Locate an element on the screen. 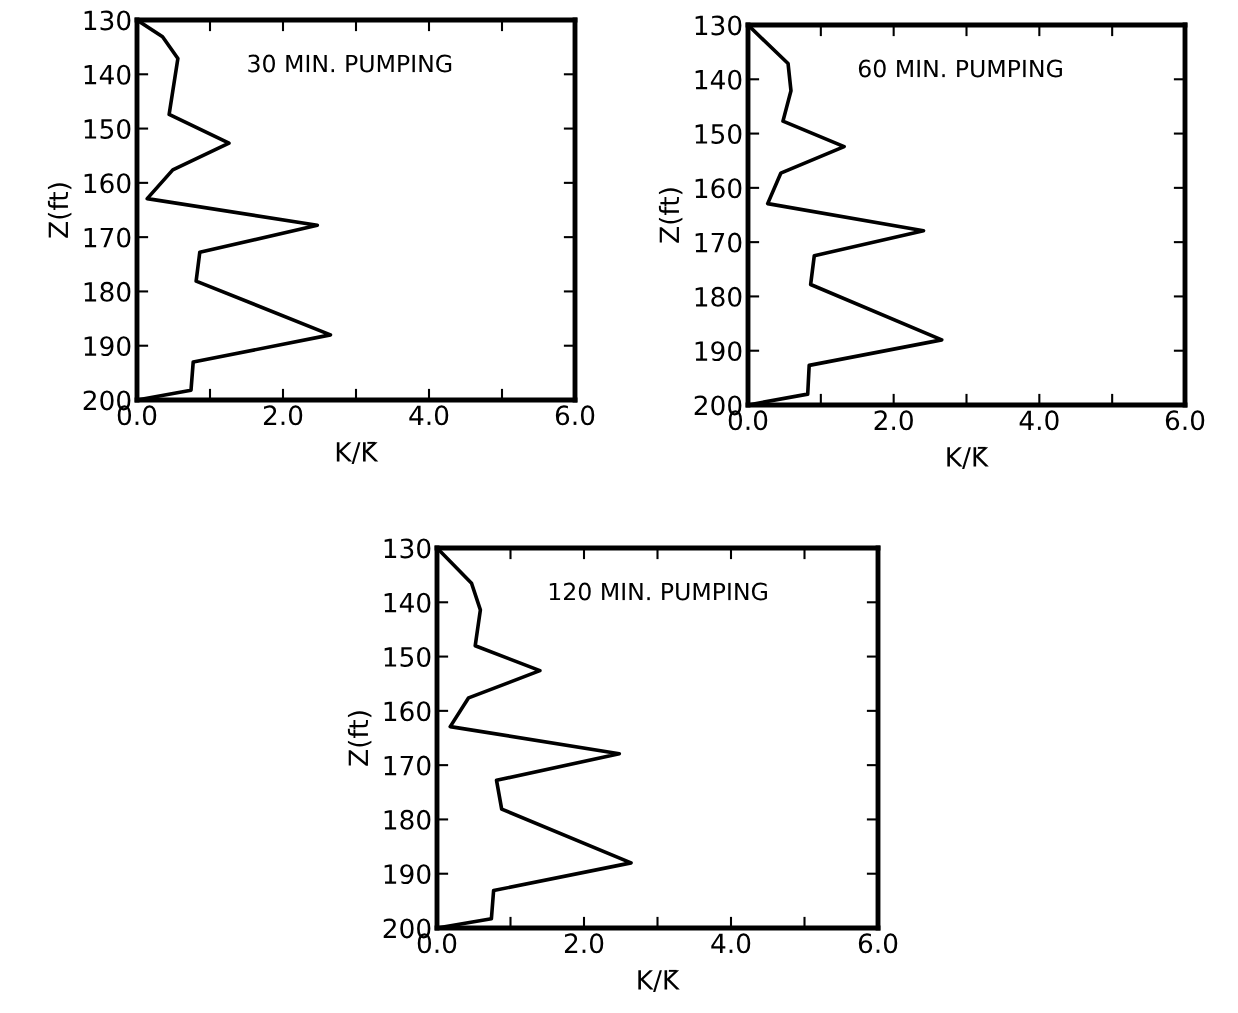  text: 30 MIN. PUMPING is located at coordinates (350, 63).